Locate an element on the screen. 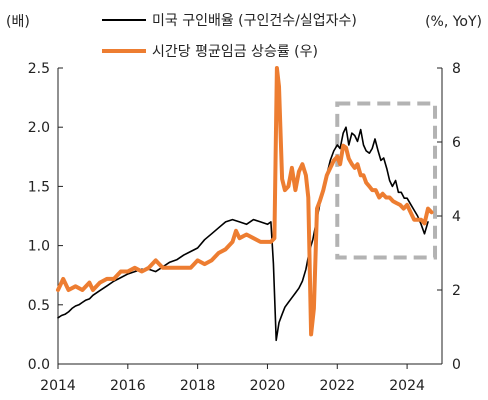  y-left-tick-label: 0.0 is located at coordinates (39, 365).